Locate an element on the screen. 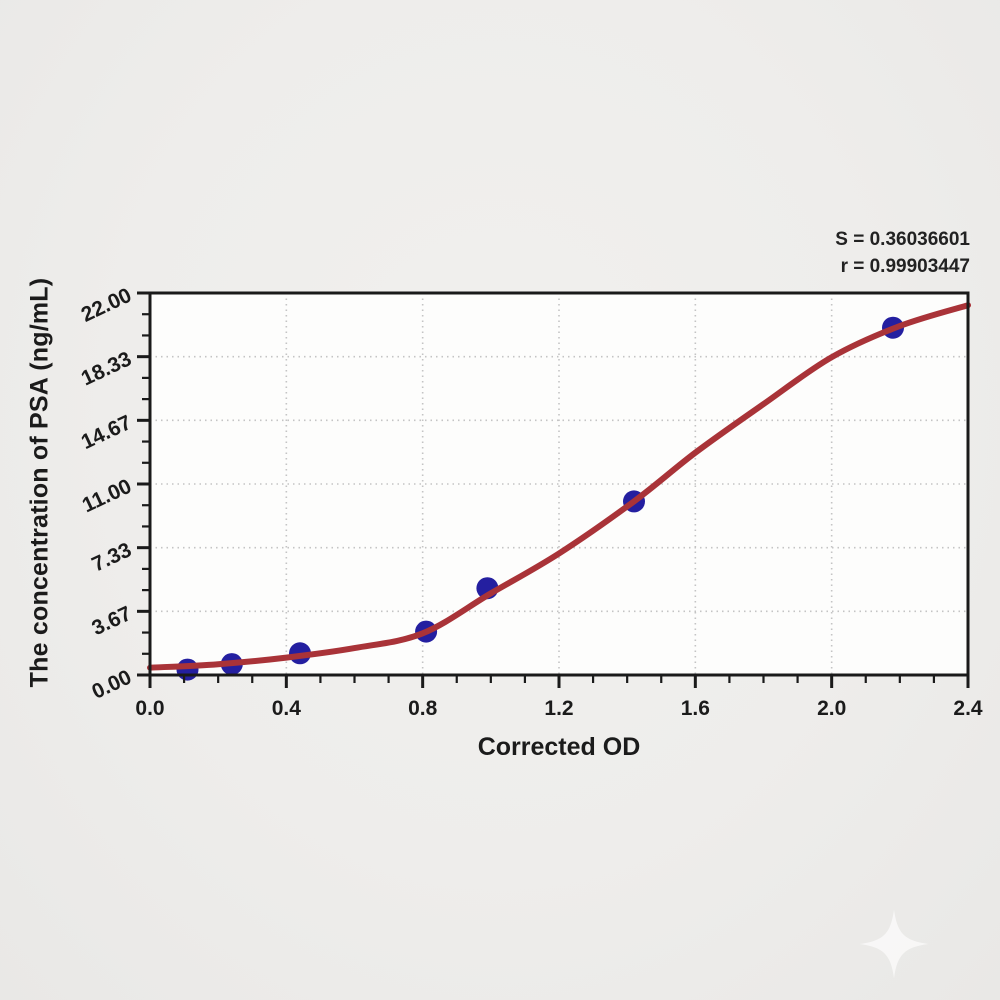 The width and height of the screenshot is (1000, 1000). x-tick-label: 2.0 is located at coordinates (831, 708).